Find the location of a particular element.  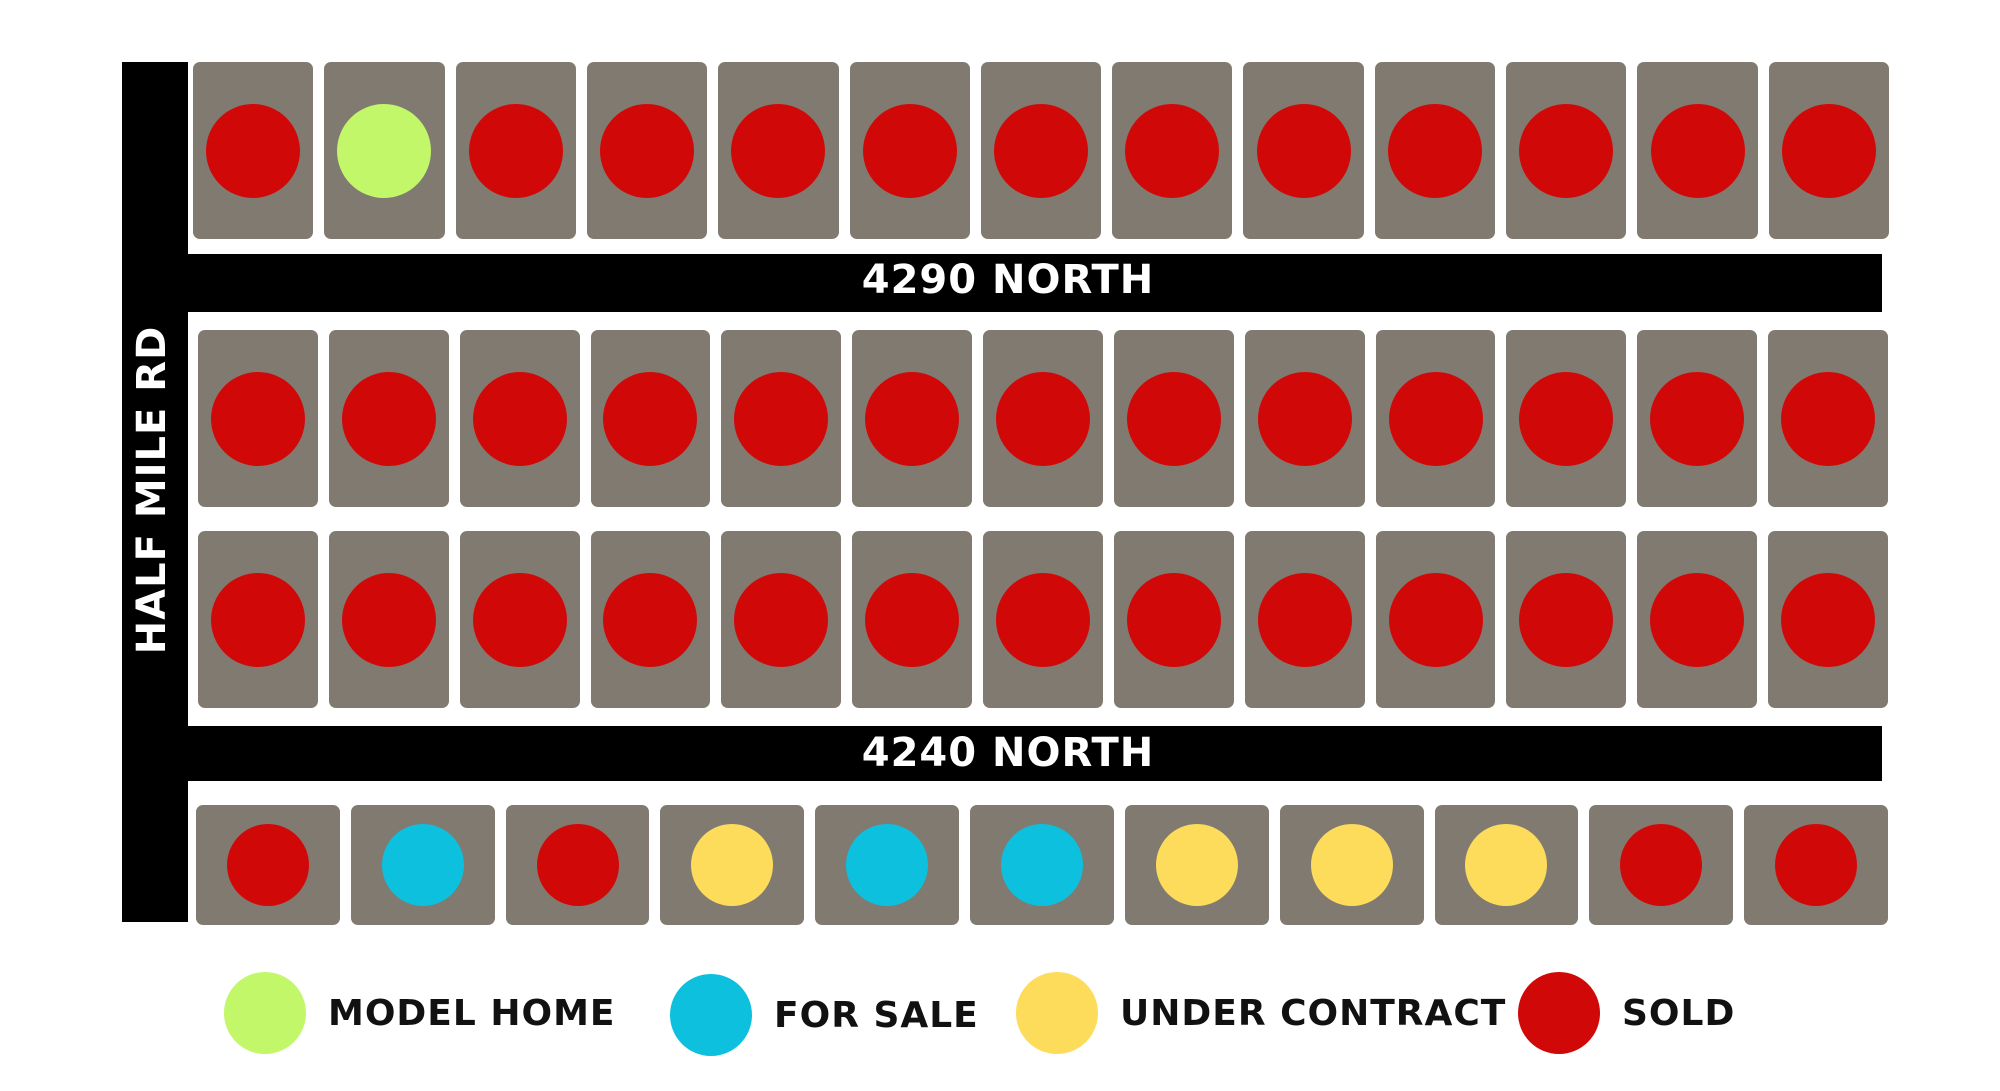

legend-item-for-sale: FOR SALE is located at coordinates (824, 1015).